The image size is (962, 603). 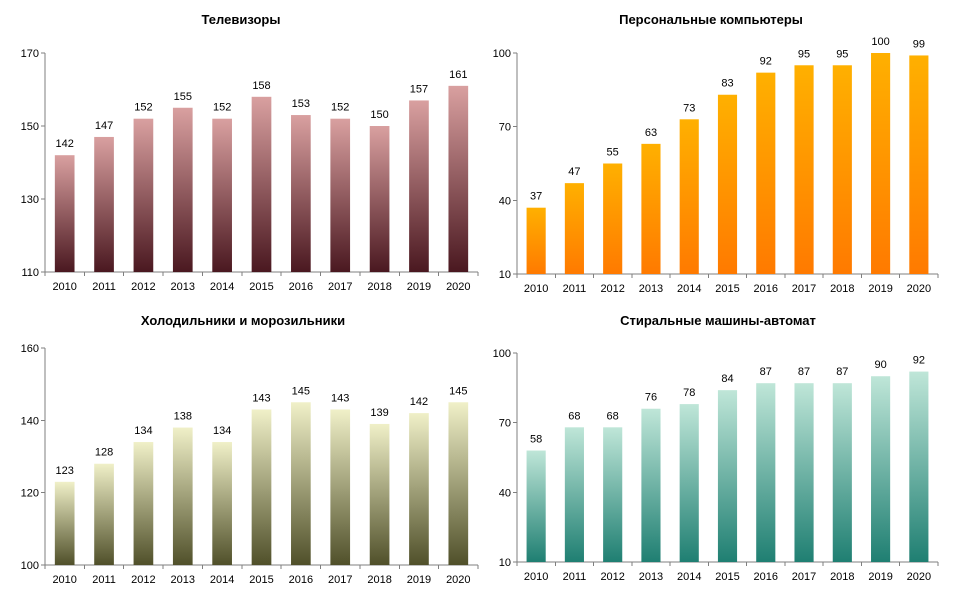 What do you see at coordinates (651, 133) in the screenshot?
I see `data-label: 63` at bounding box center [651, 133].